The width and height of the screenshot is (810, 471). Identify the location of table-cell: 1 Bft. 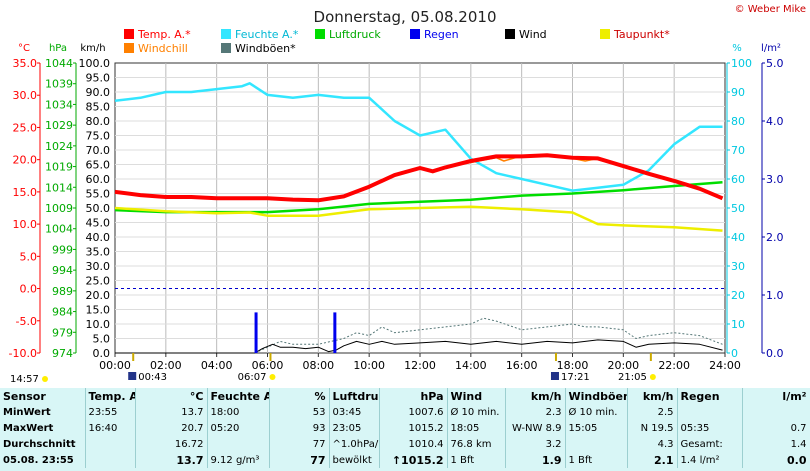
(476, 460).